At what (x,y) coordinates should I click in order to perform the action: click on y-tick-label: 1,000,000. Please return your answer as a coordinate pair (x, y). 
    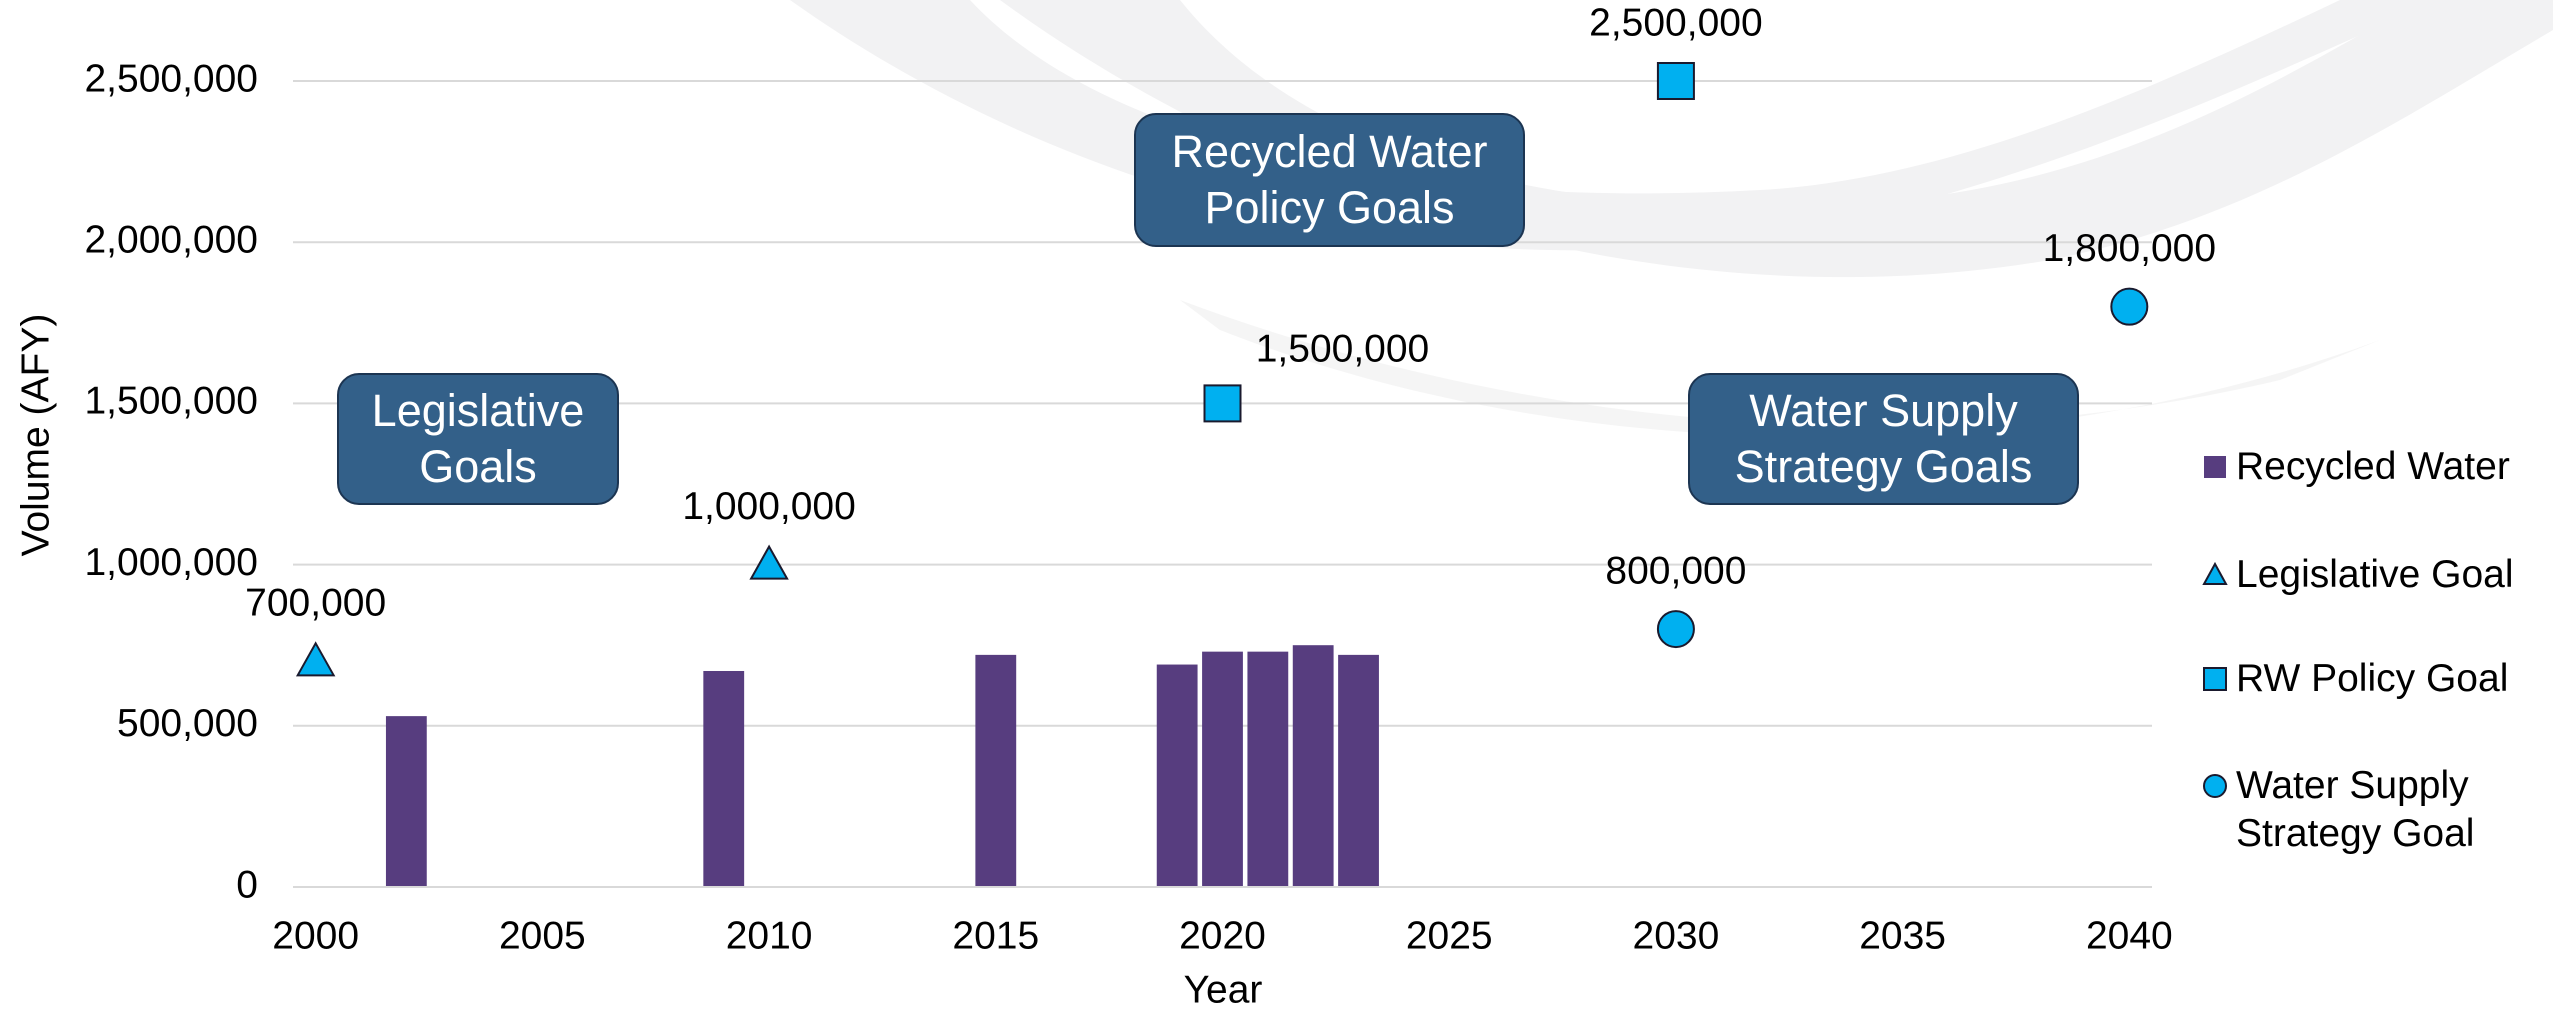
    Looking at the image, I should click on (171, 562).